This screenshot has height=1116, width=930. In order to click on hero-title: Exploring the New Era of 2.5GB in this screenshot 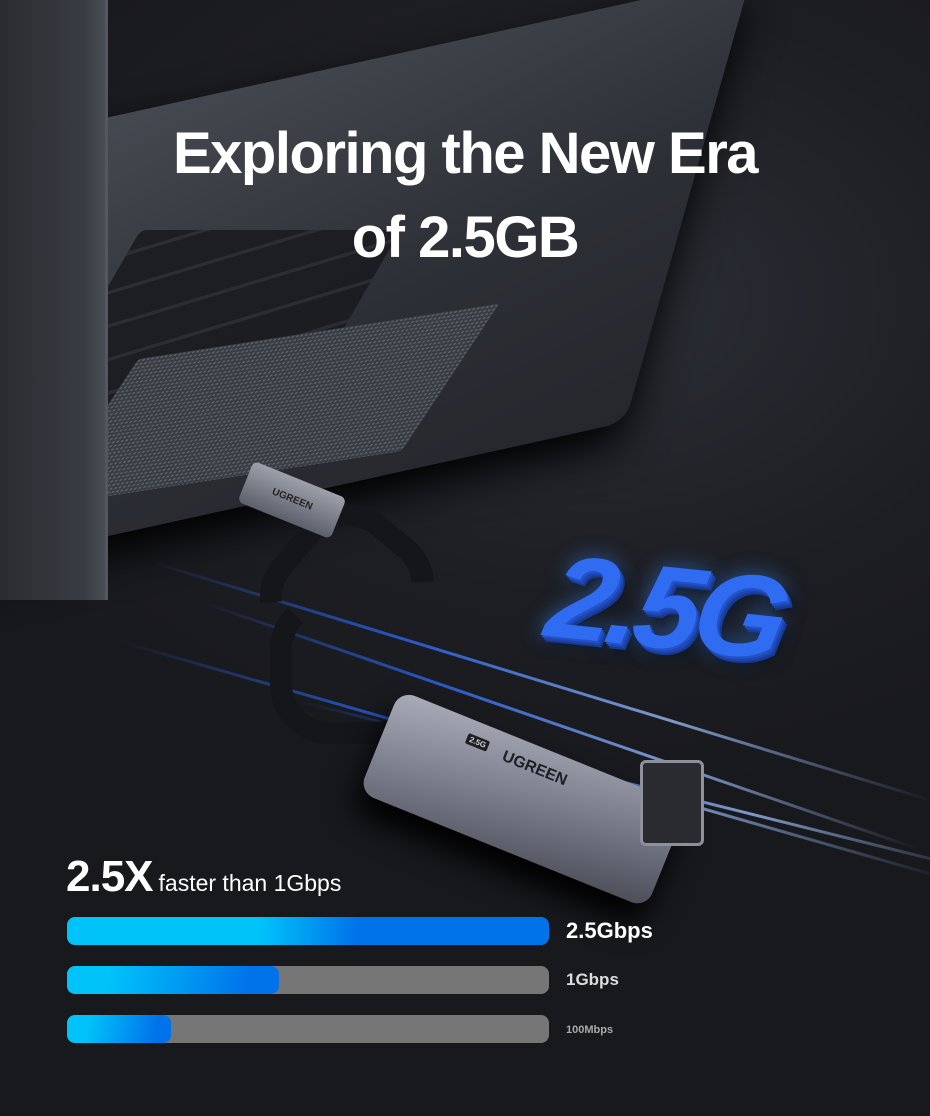, I will do `click(465, 195)`.